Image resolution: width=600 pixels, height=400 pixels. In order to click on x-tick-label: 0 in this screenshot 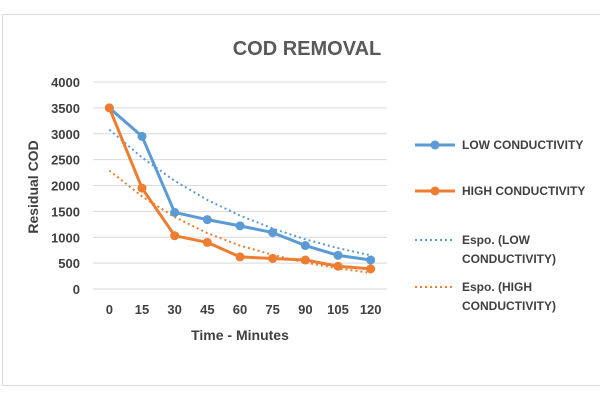, I will do `click(109, 309)`.